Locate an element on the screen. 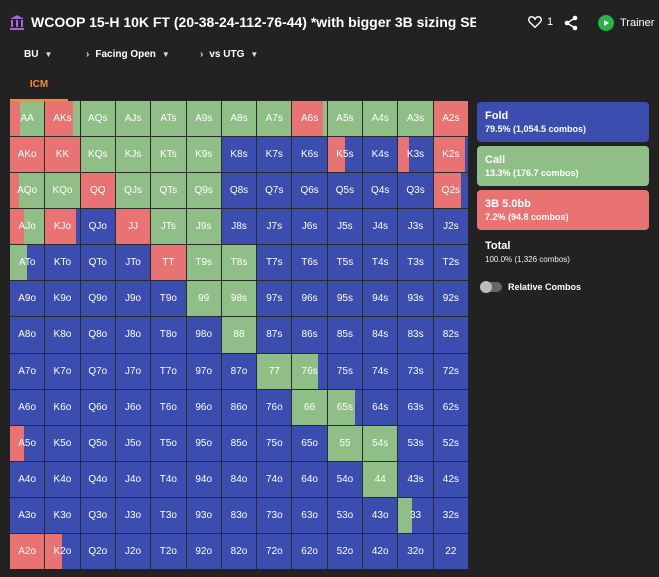 The image size is (659, 577). hand-cell: KTs is located at coordinates (168, 155).